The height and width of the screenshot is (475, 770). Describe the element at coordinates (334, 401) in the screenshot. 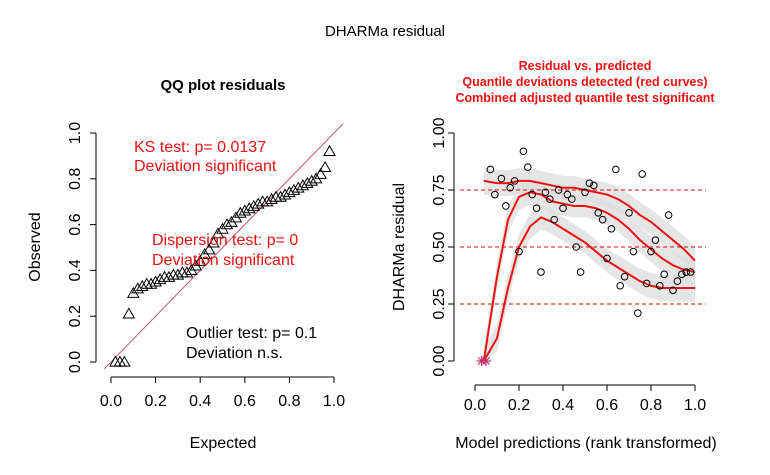

I see `qq-x-tick-label: 1.0` at that location.